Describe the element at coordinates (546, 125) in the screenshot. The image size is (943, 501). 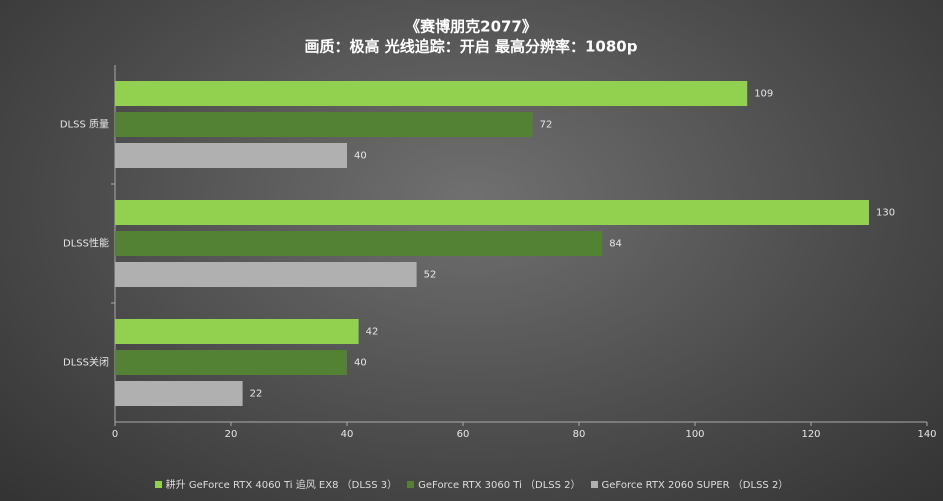
I see `value-label: 72` at that location.